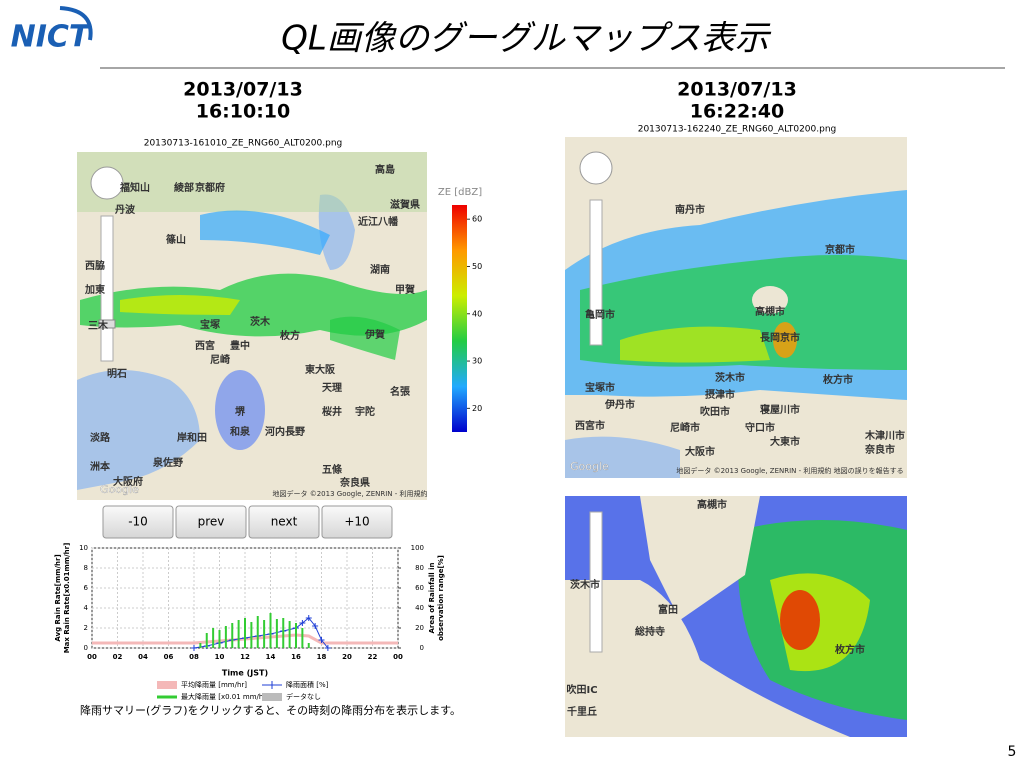  I want to click on map-label: 滋賀県, so click(405, 204).